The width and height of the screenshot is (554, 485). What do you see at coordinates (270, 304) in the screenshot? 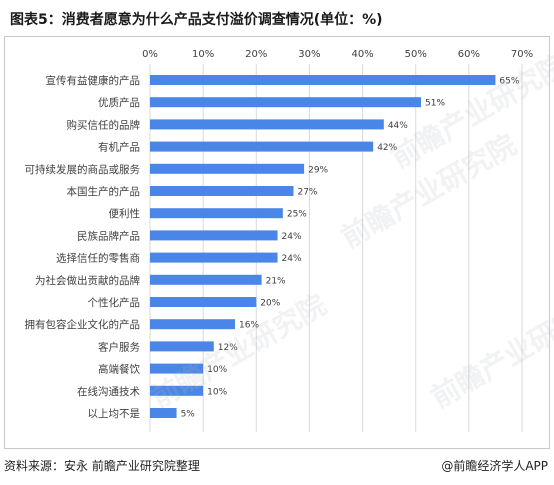
I see `value-label: 20%` at bounding box center [270, 304].